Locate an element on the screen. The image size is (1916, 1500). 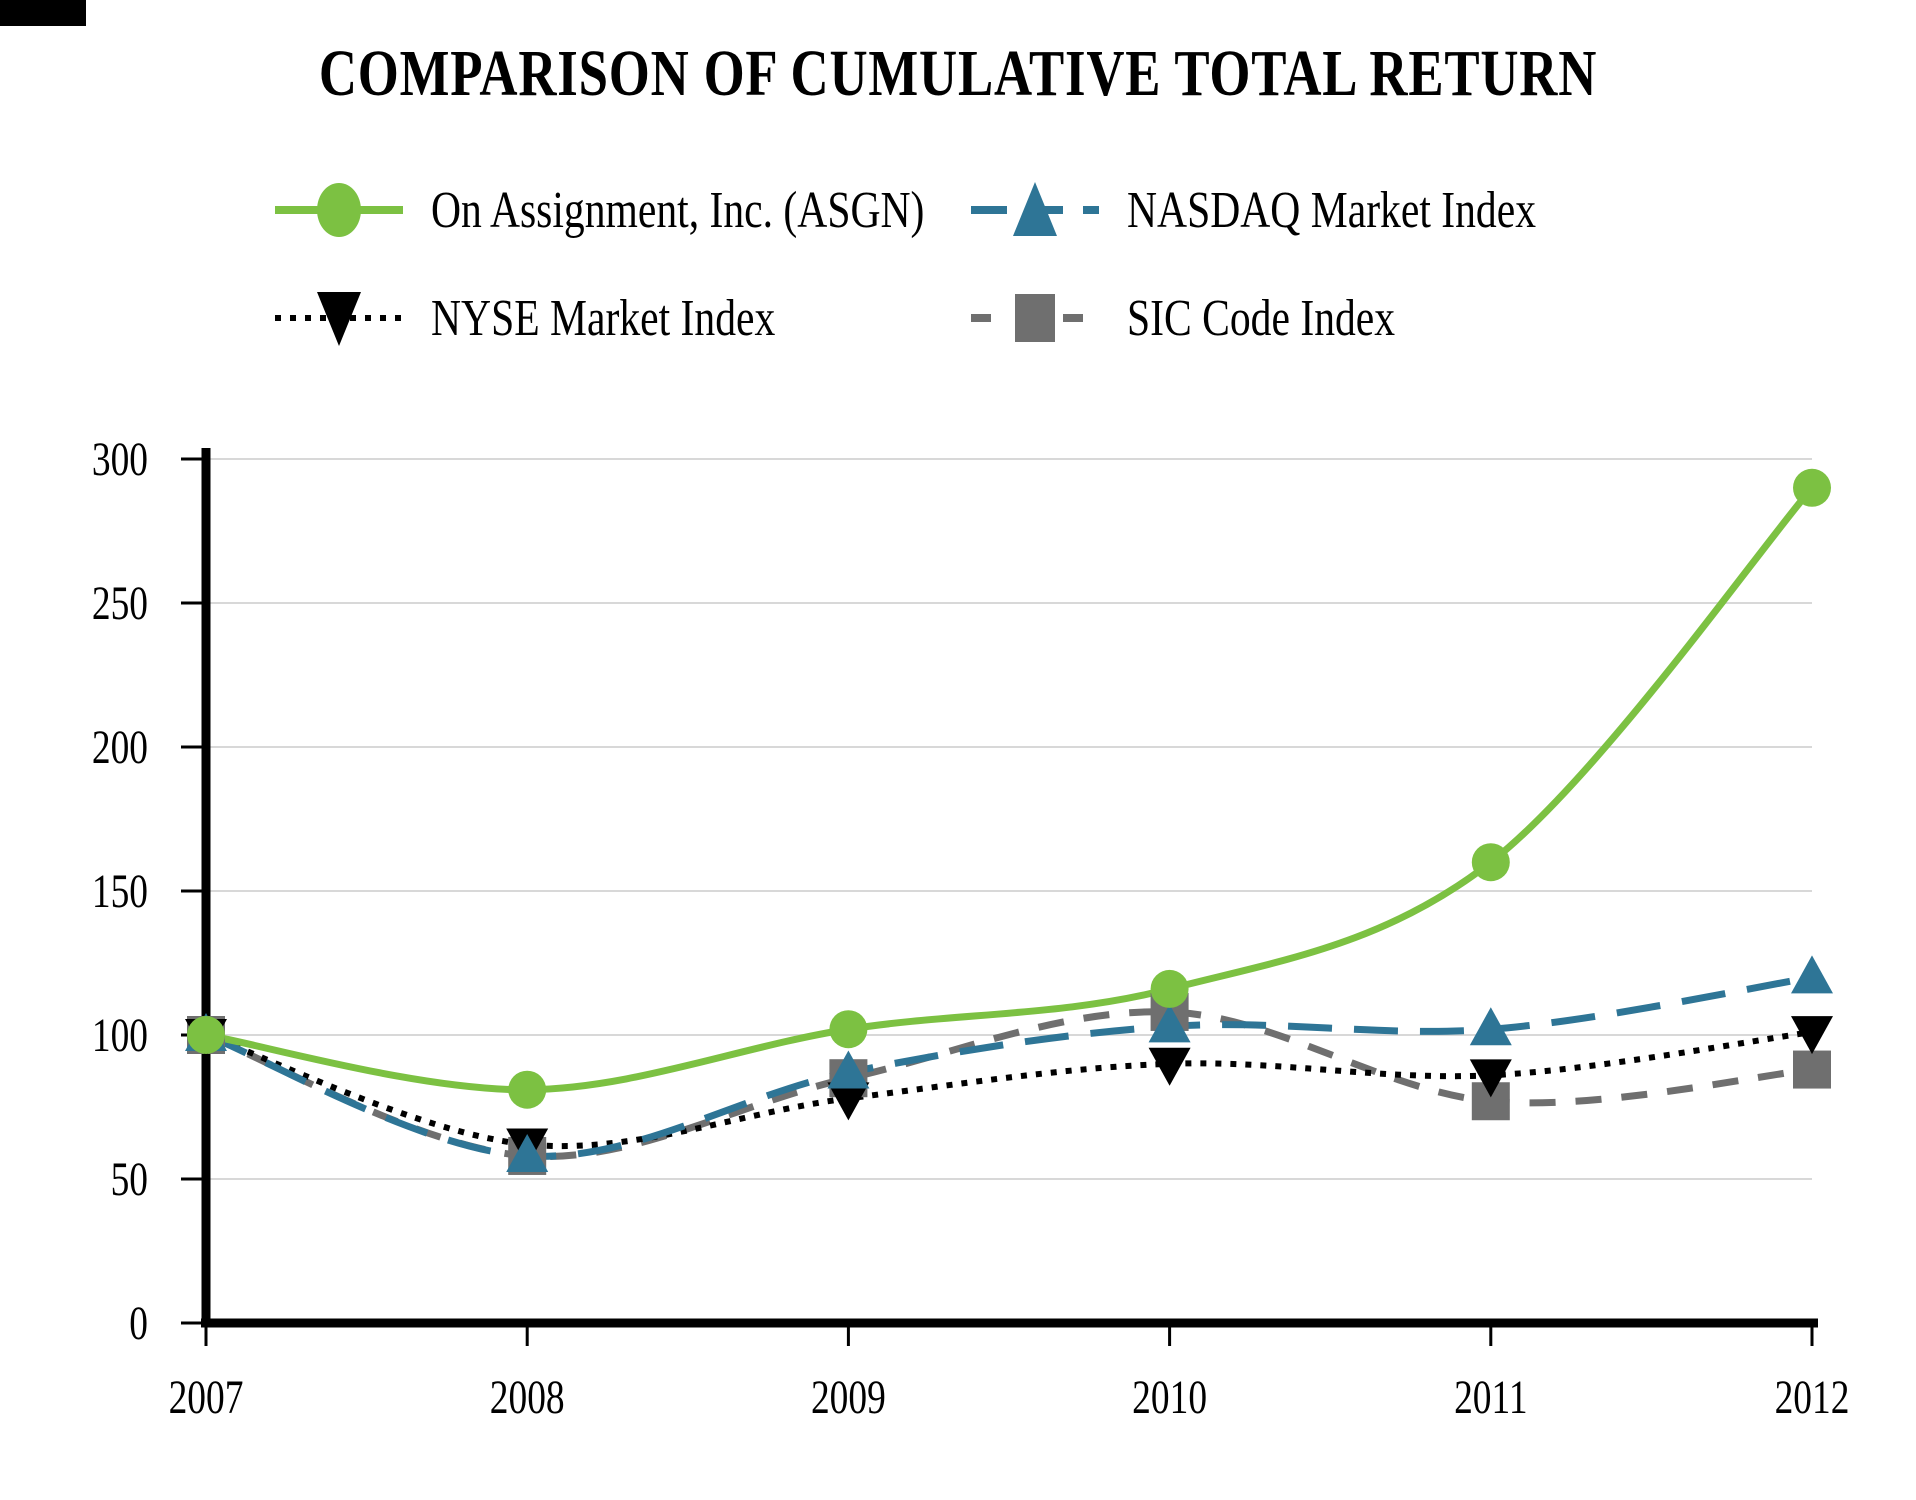
x-tick-label: 2011 is located at coordinates (1490, 1398).